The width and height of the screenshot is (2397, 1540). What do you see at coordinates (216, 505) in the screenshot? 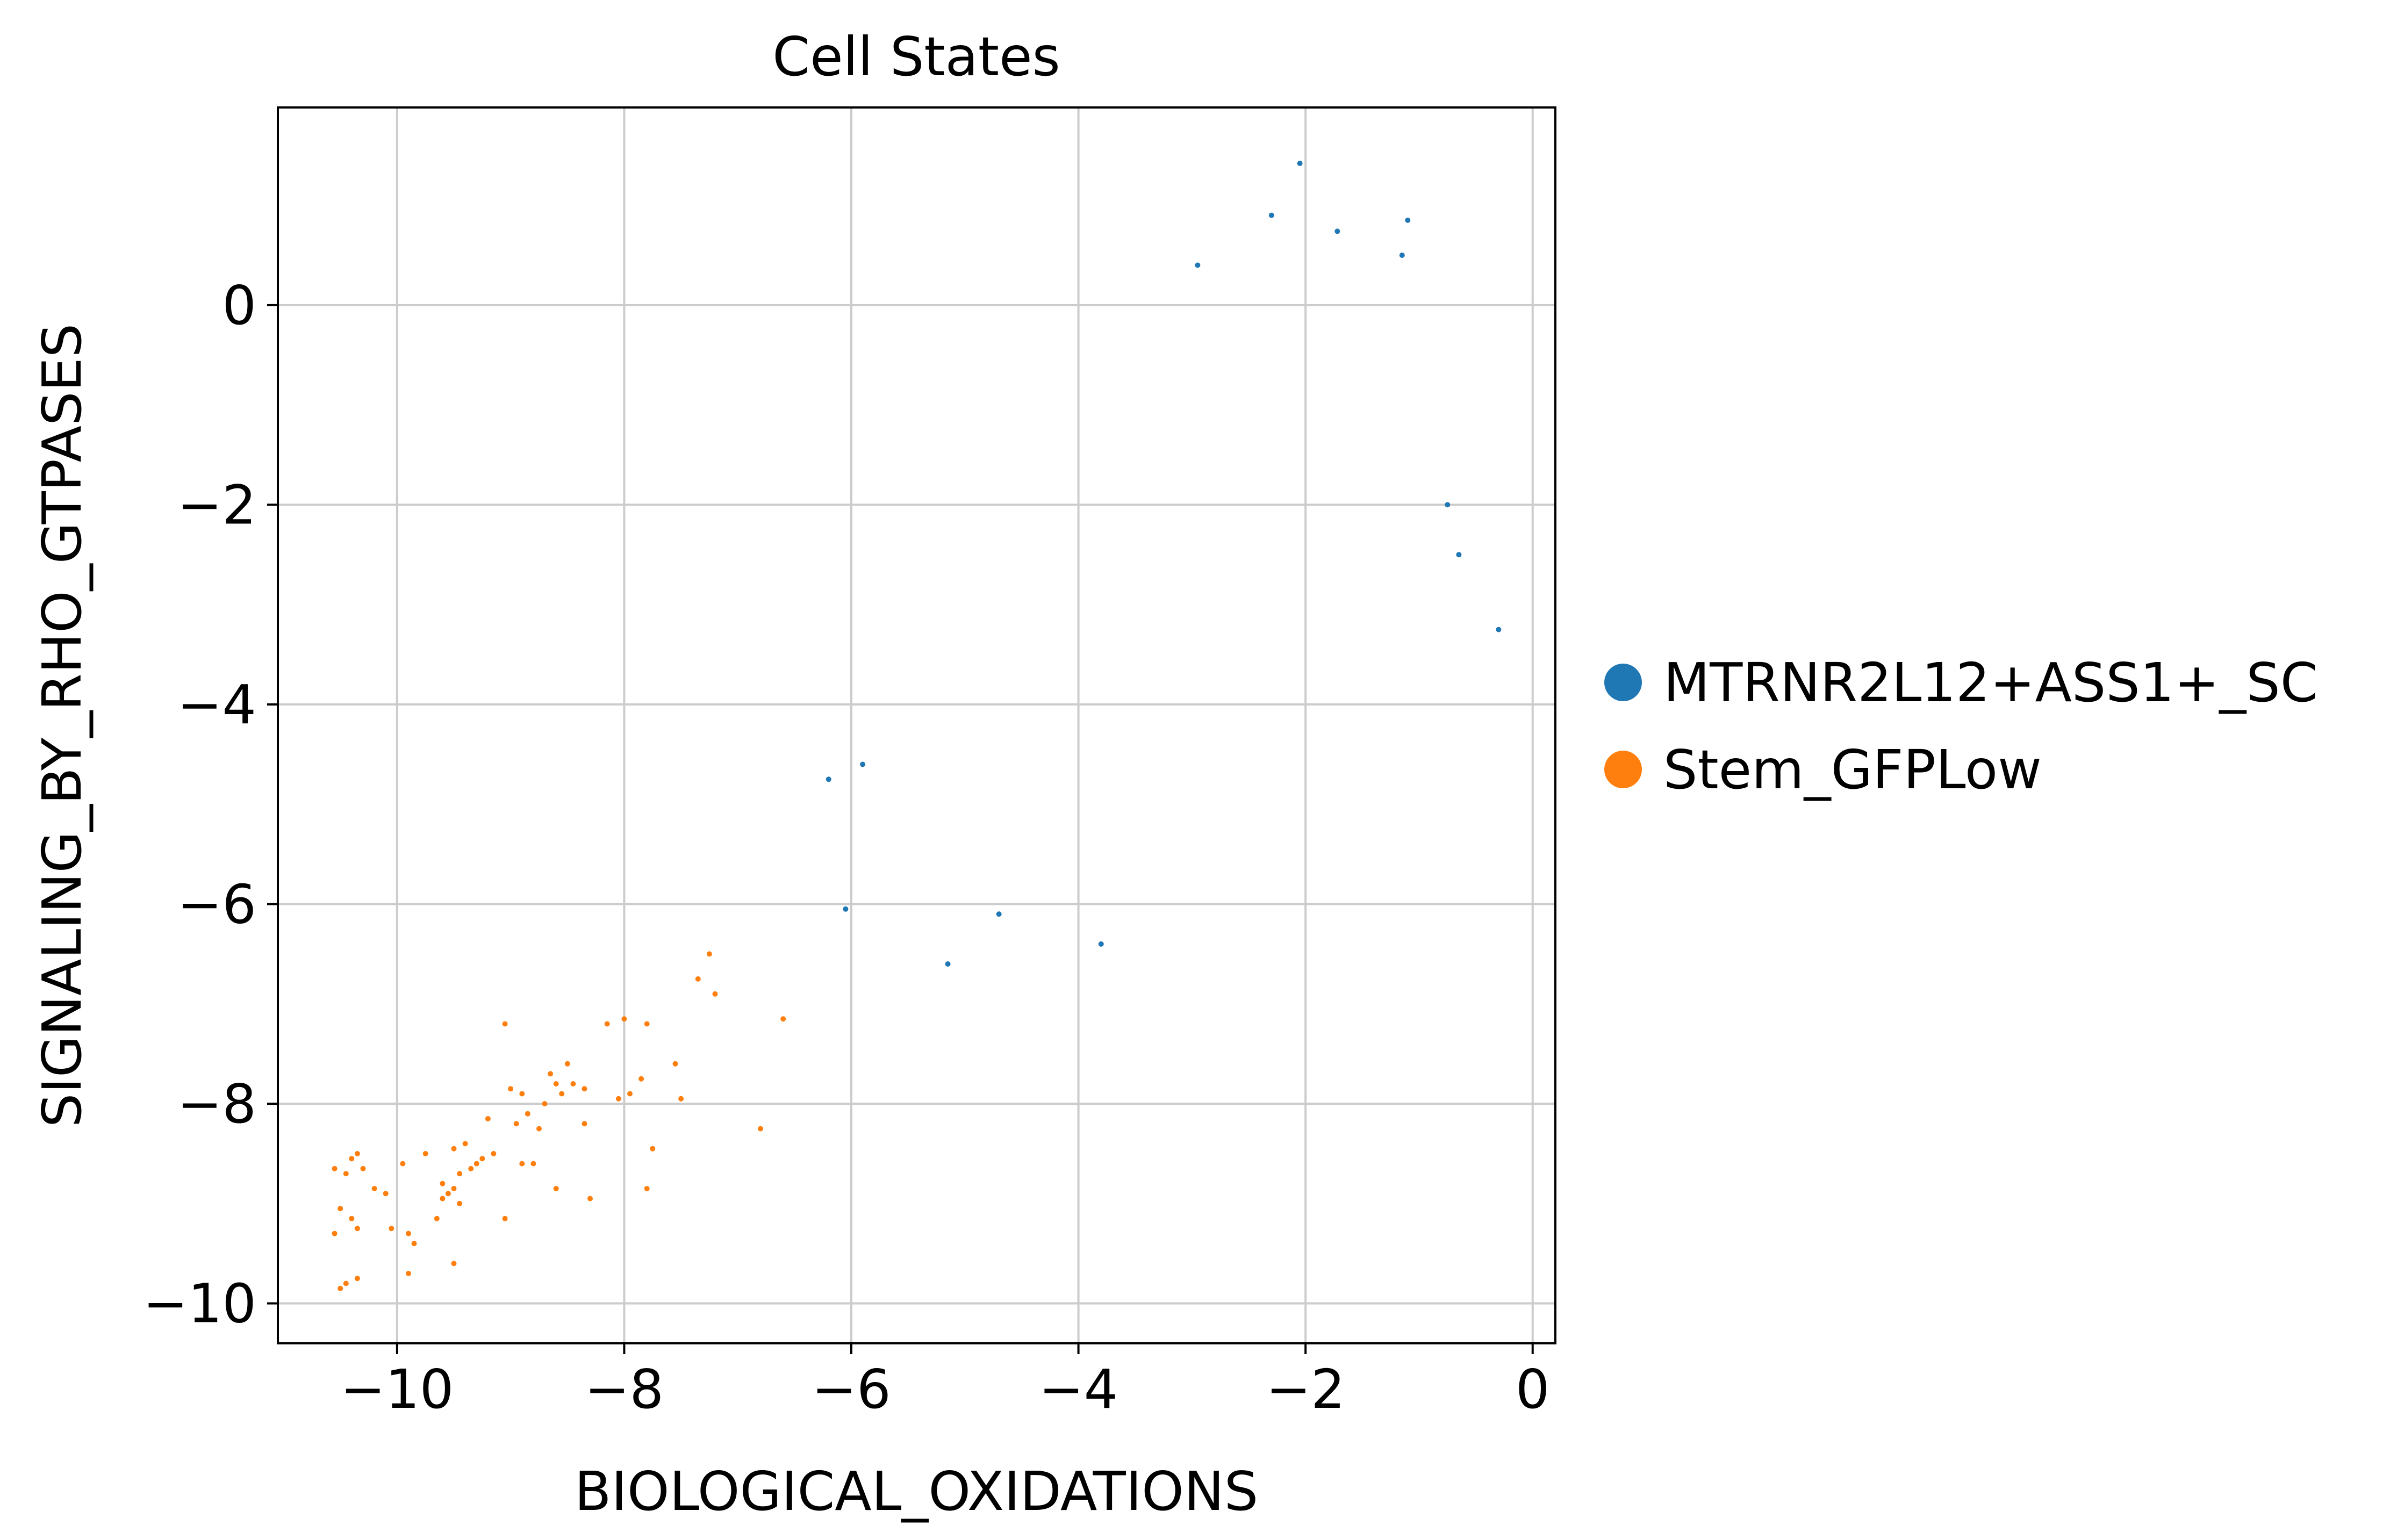
I see `y-tick-label: −2` at bounding box center [216, 505].